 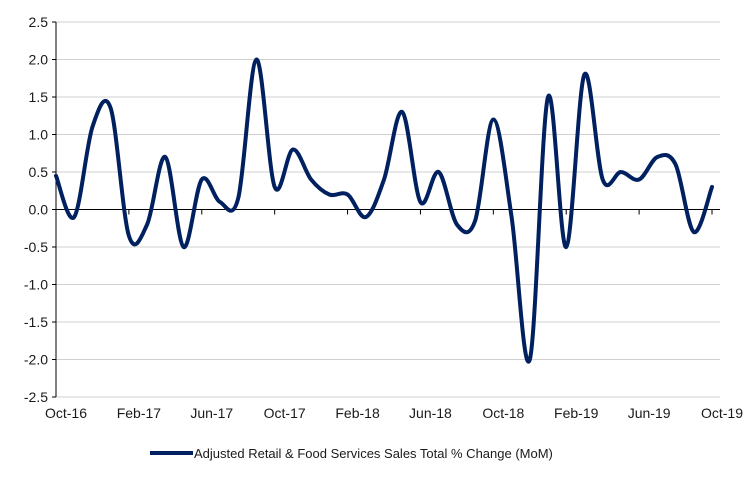 What do you see at coordinates (39, 172) in the screenshot?
I see `y-tick-label: 0.5` at bounding box center [39, 172].